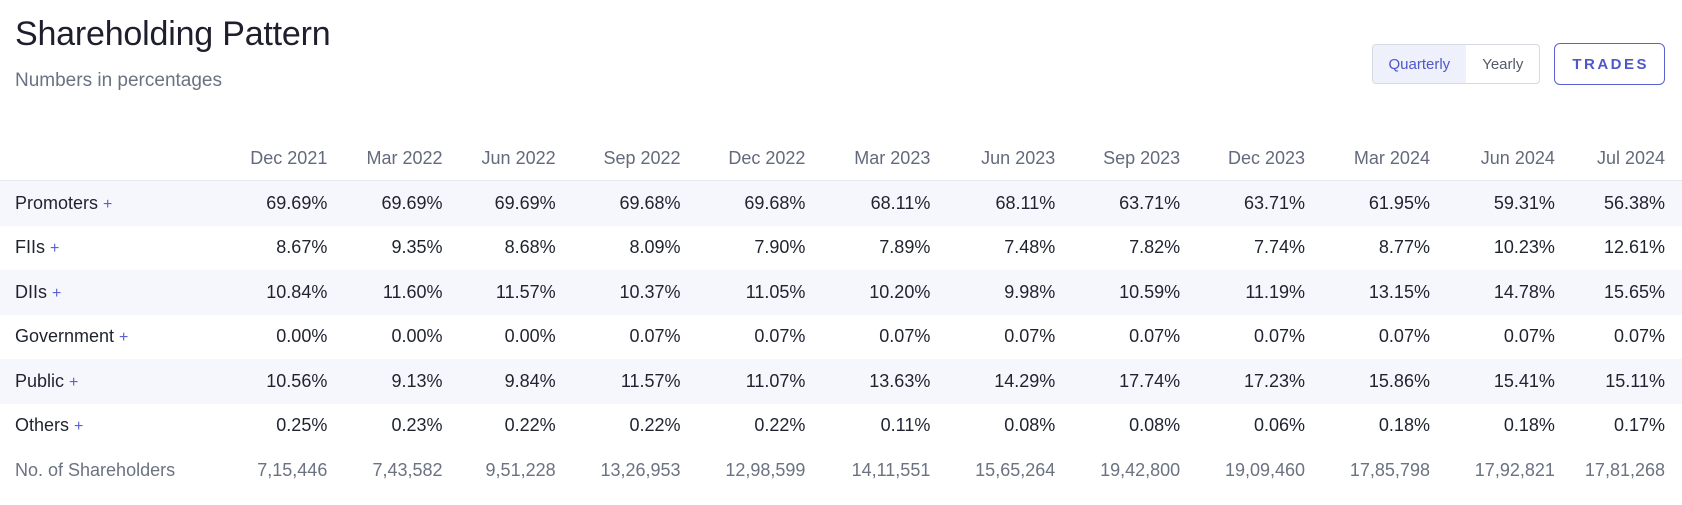 Image resolution: width=1682 pixels, height=505 pixels. Describe the element at coordinates (1634, 247) in the screenshot. I see `table-cell: 12.61%` at that location.